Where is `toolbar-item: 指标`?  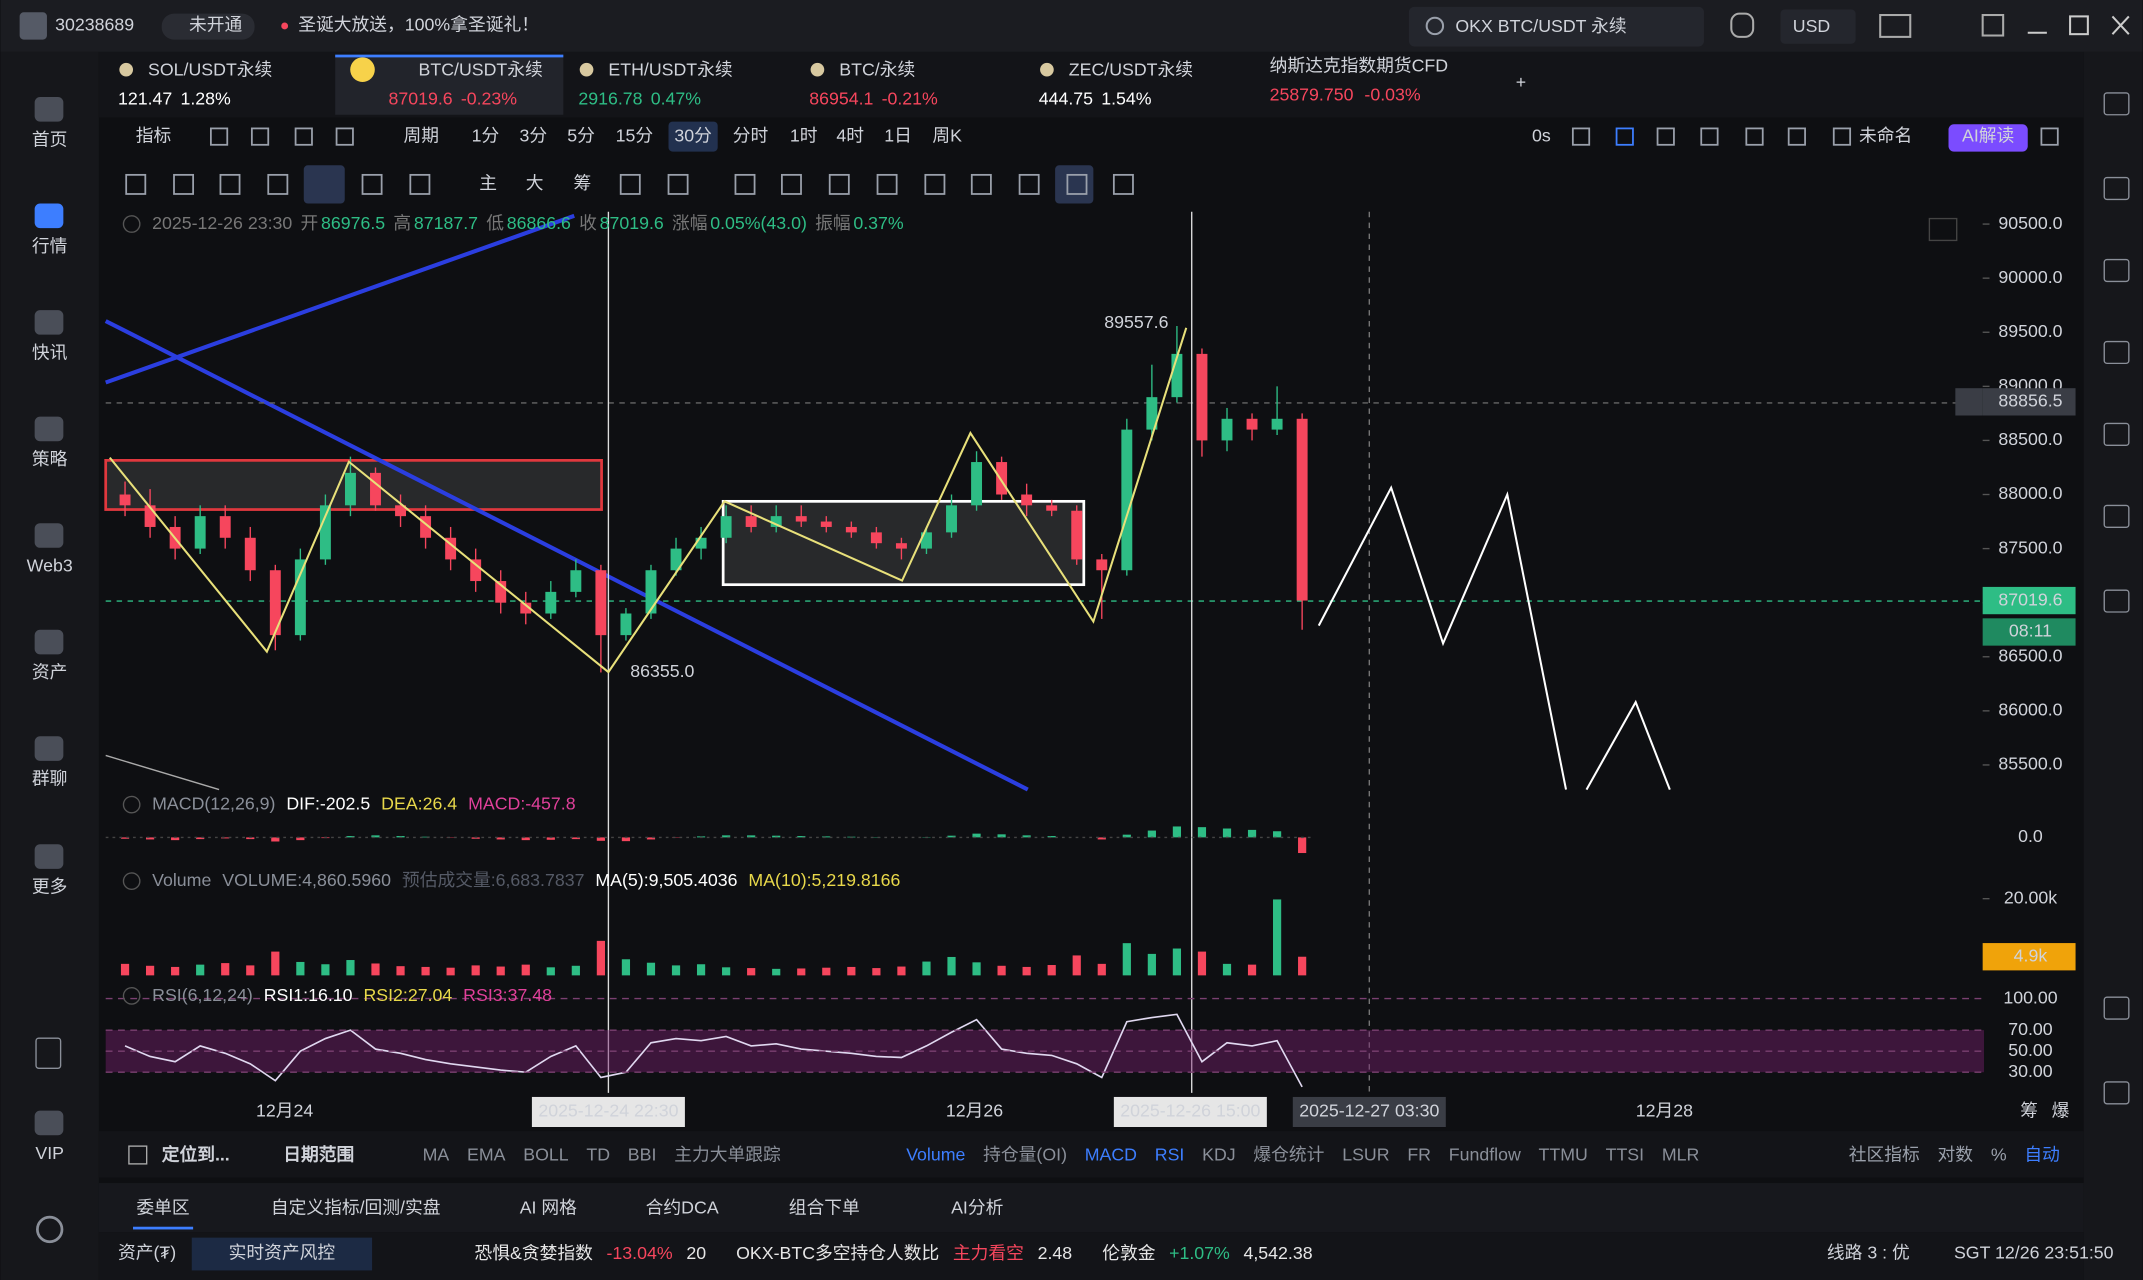 toolbar-item: 指标 is located at coordinates (154, 135).